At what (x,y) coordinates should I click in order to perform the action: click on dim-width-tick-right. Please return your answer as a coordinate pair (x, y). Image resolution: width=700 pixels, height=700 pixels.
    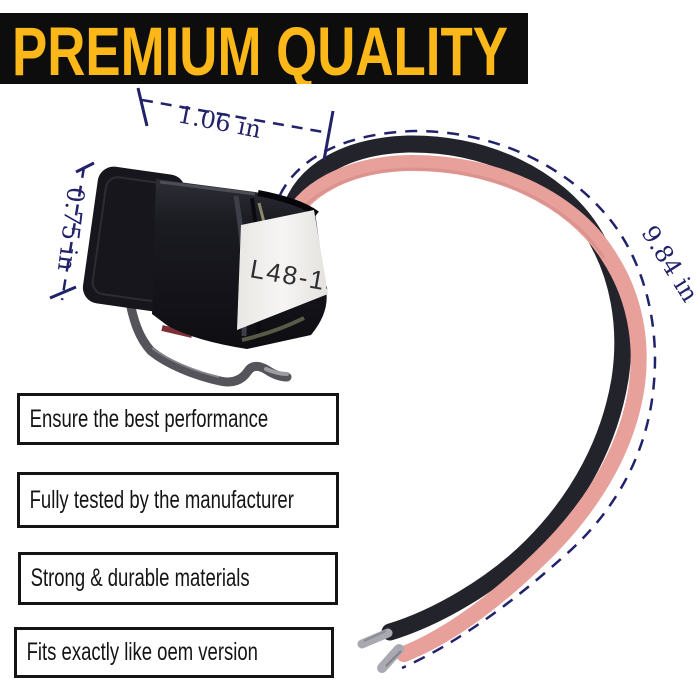
    Looking at the image, I should click on (328, 135).